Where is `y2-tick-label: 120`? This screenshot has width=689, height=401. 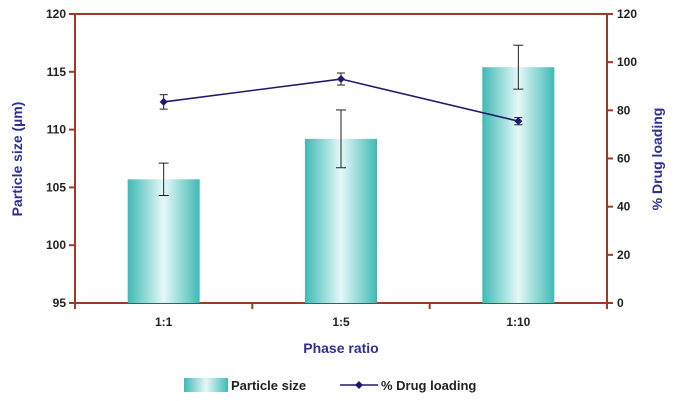
y2-tick-label: 120 is located at coordinates (627, 14).